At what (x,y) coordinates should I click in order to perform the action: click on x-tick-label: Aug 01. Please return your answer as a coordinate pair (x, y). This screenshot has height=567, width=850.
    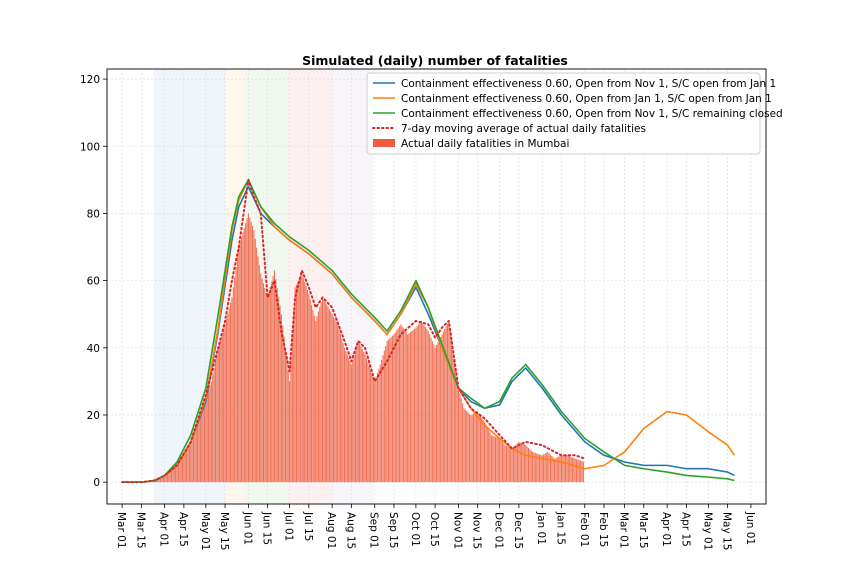
    Looking at the image, I should click on (331, 530).